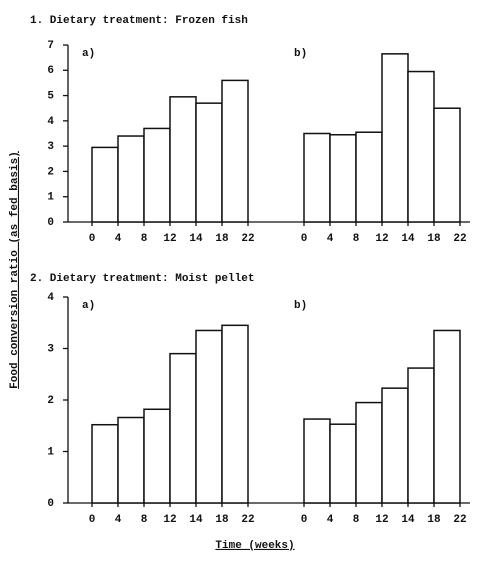  Describe the element at coordinates (50, 96) in the screenshot. I see `y-tick-label: 5` at that location.